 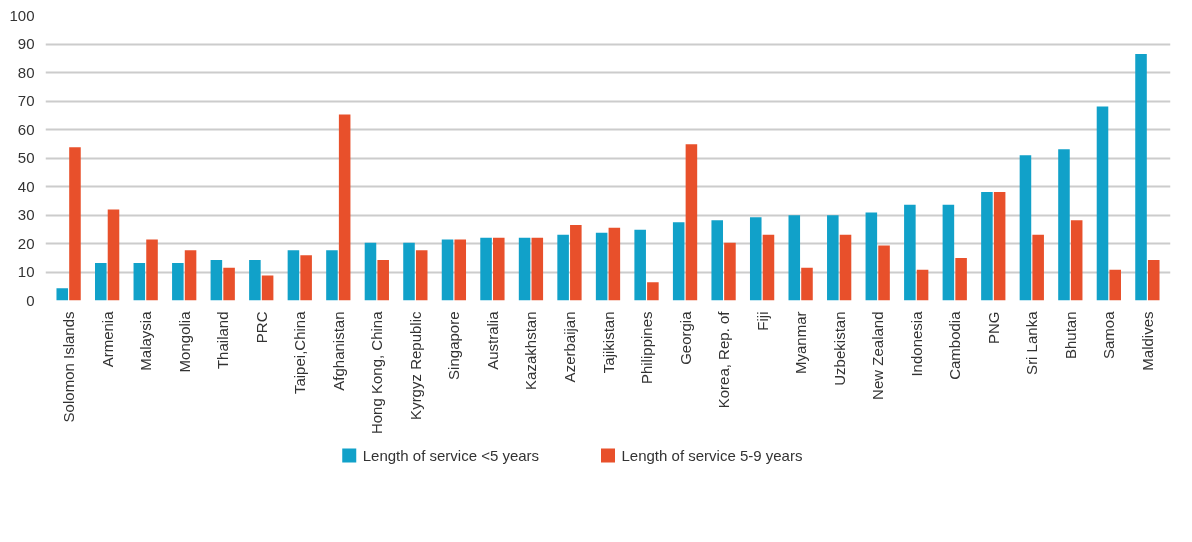 What do you see at coordinates (1147, 341) in the screenshot?
I see `x-tick-label: Maldives` at bounding box center [1147, 341].